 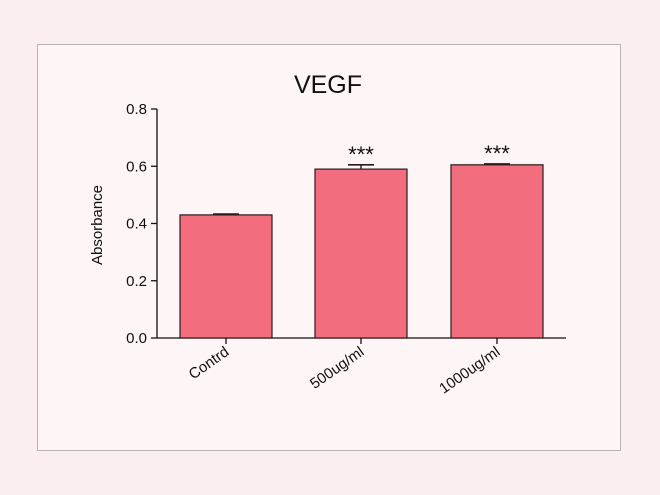 What do you see at coordinates (497, 153) in the screenshot?
I see `significance-label-3: ***` at bounding box center [497, 153].